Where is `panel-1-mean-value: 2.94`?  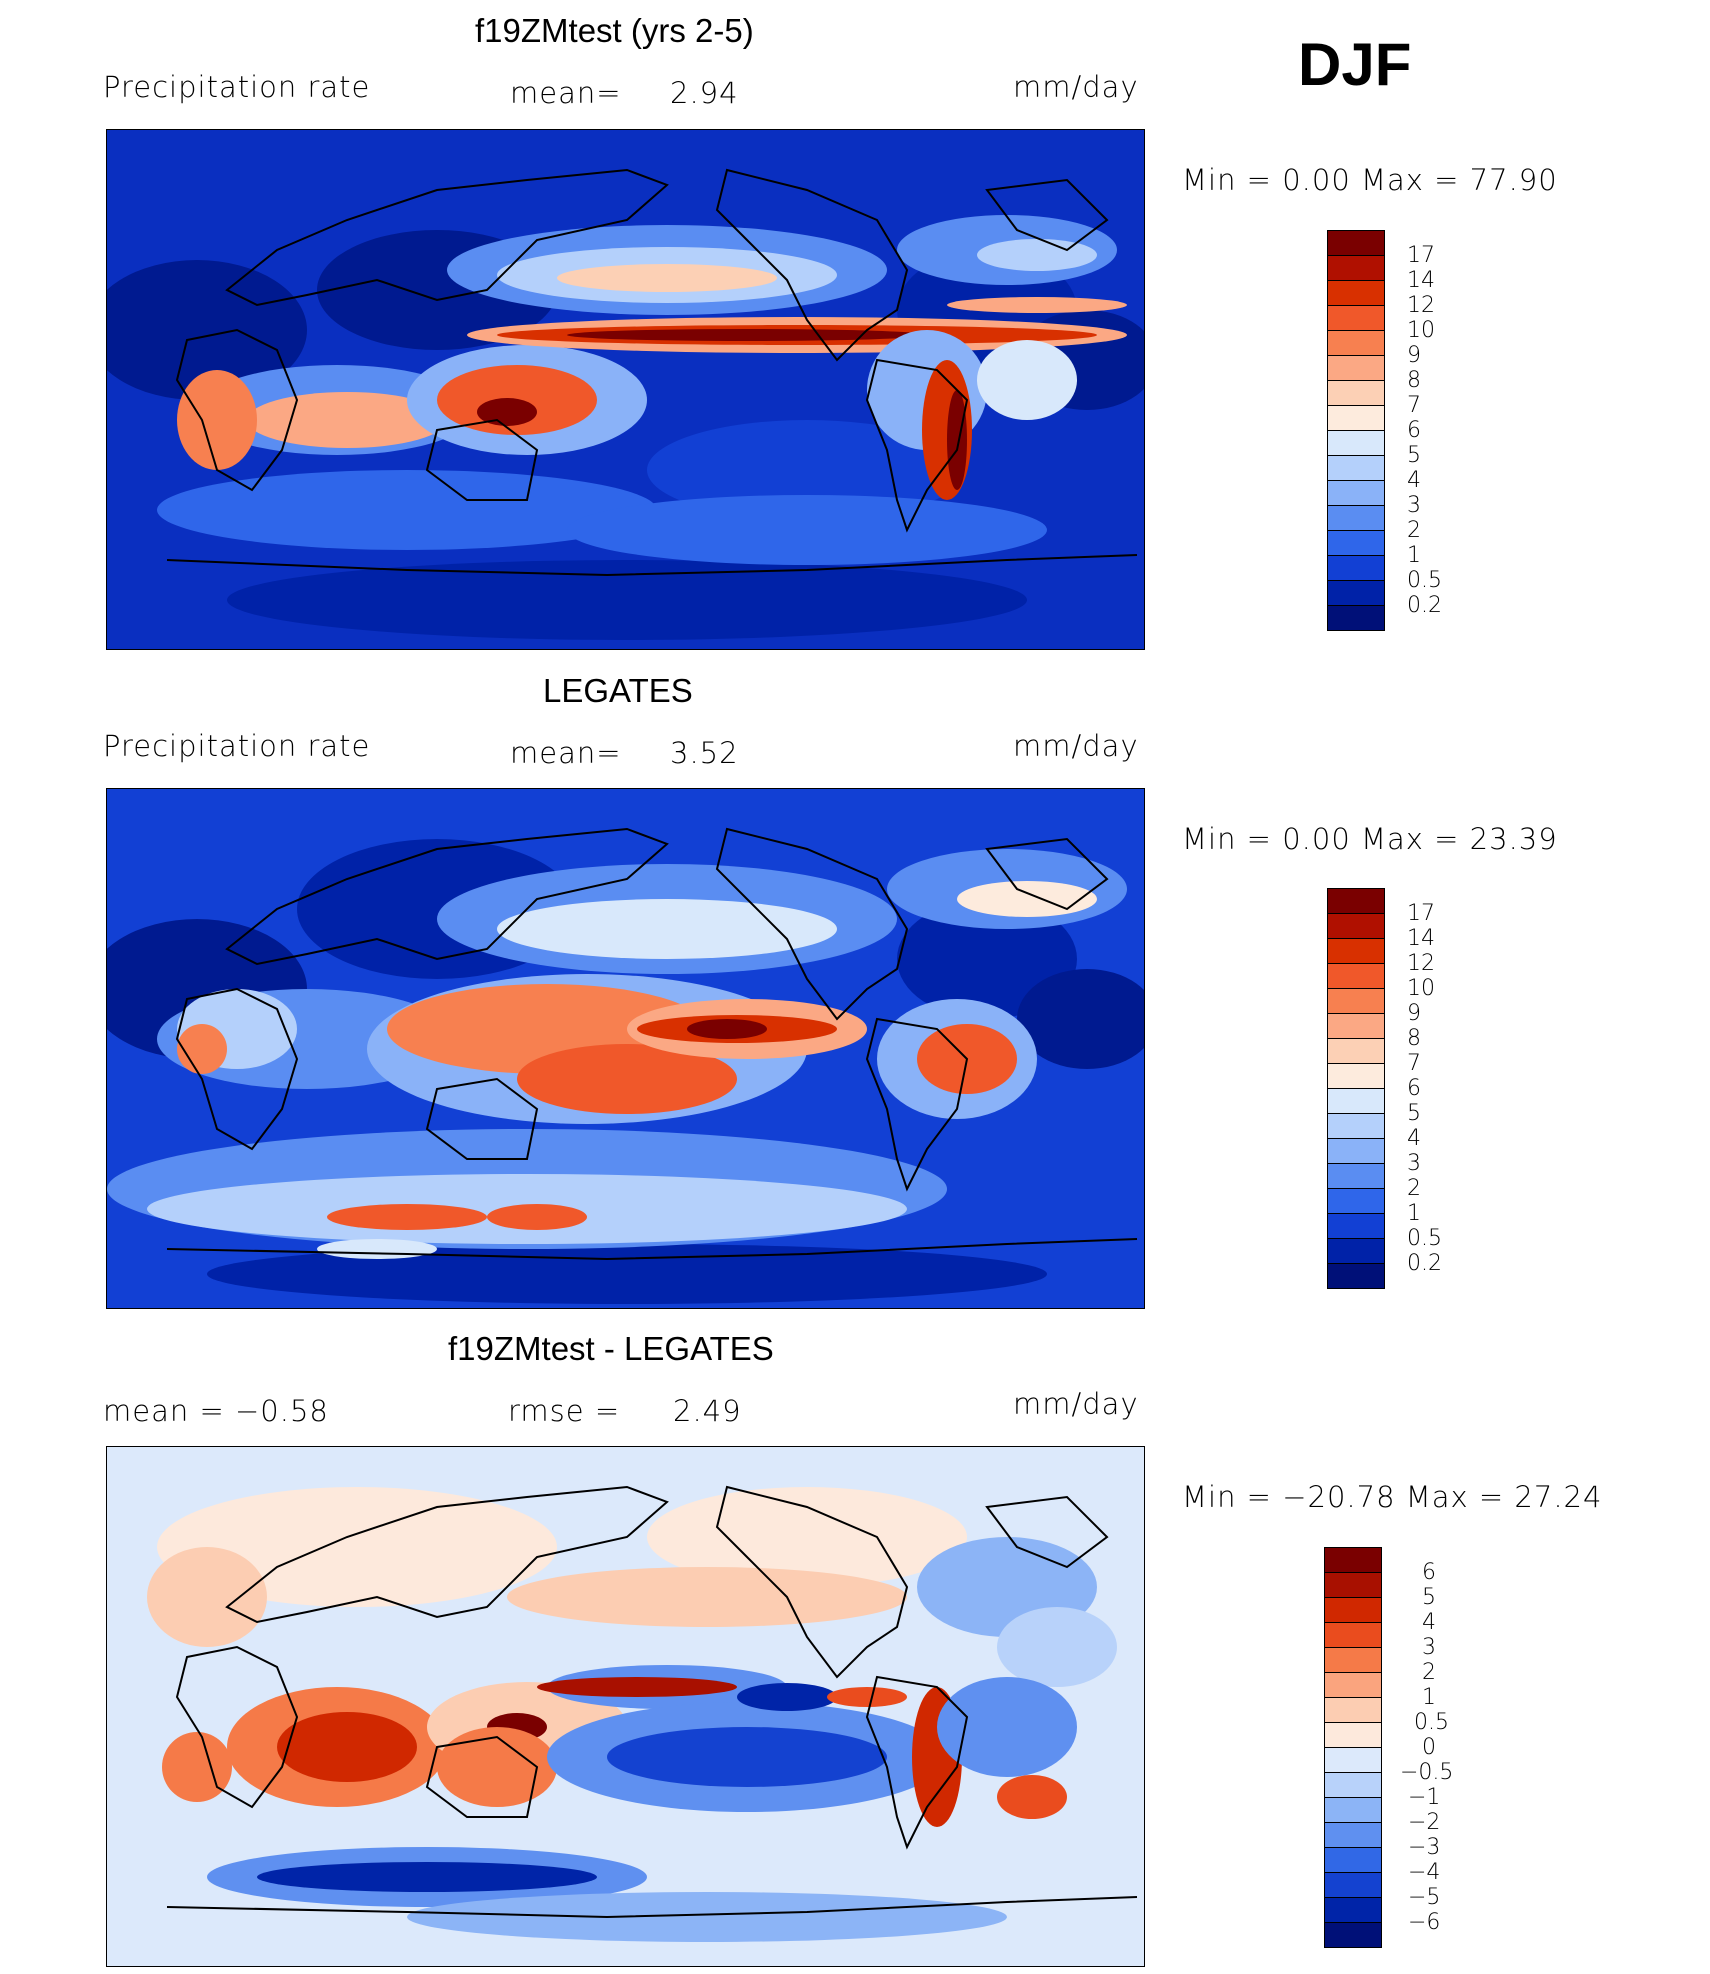 panel-1-mean-value: 2.94 is located at coordinates (704, 93).